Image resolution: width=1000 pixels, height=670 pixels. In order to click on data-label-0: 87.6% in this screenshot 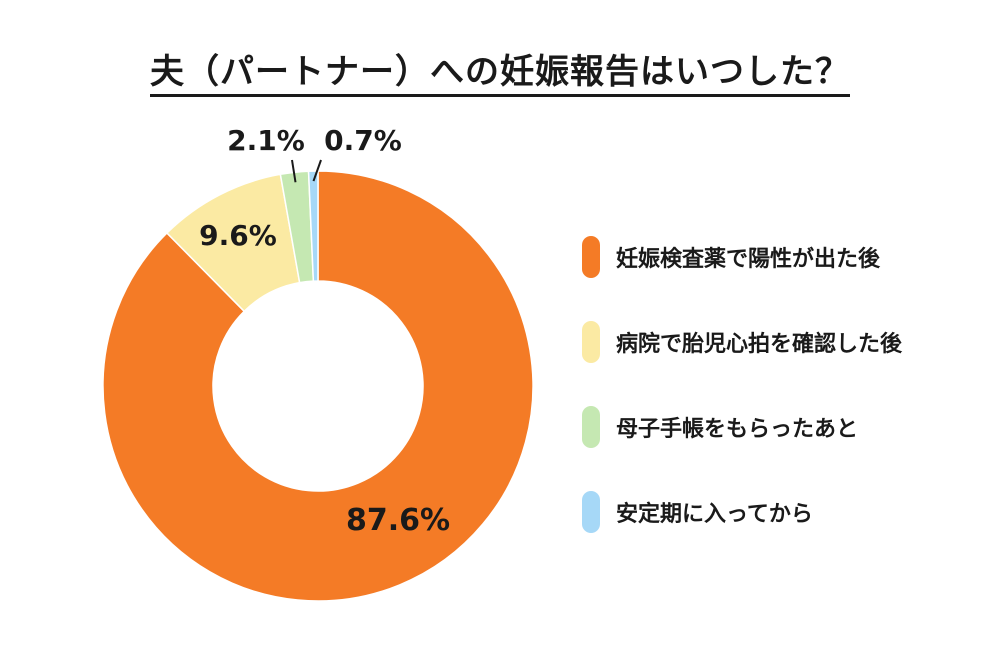, I will do `click(398, 520)`.